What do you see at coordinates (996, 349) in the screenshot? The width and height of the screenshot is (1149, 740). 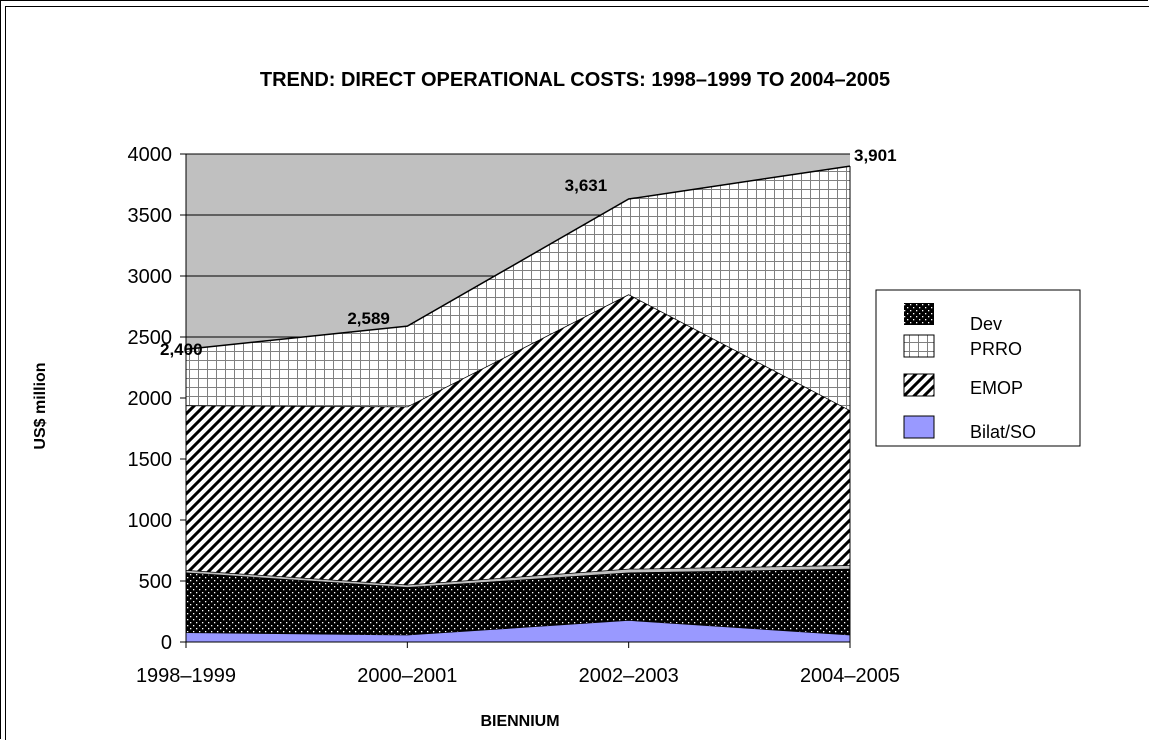 I see `legend-label-prro: PRRO` at bounding box center [996, 349].